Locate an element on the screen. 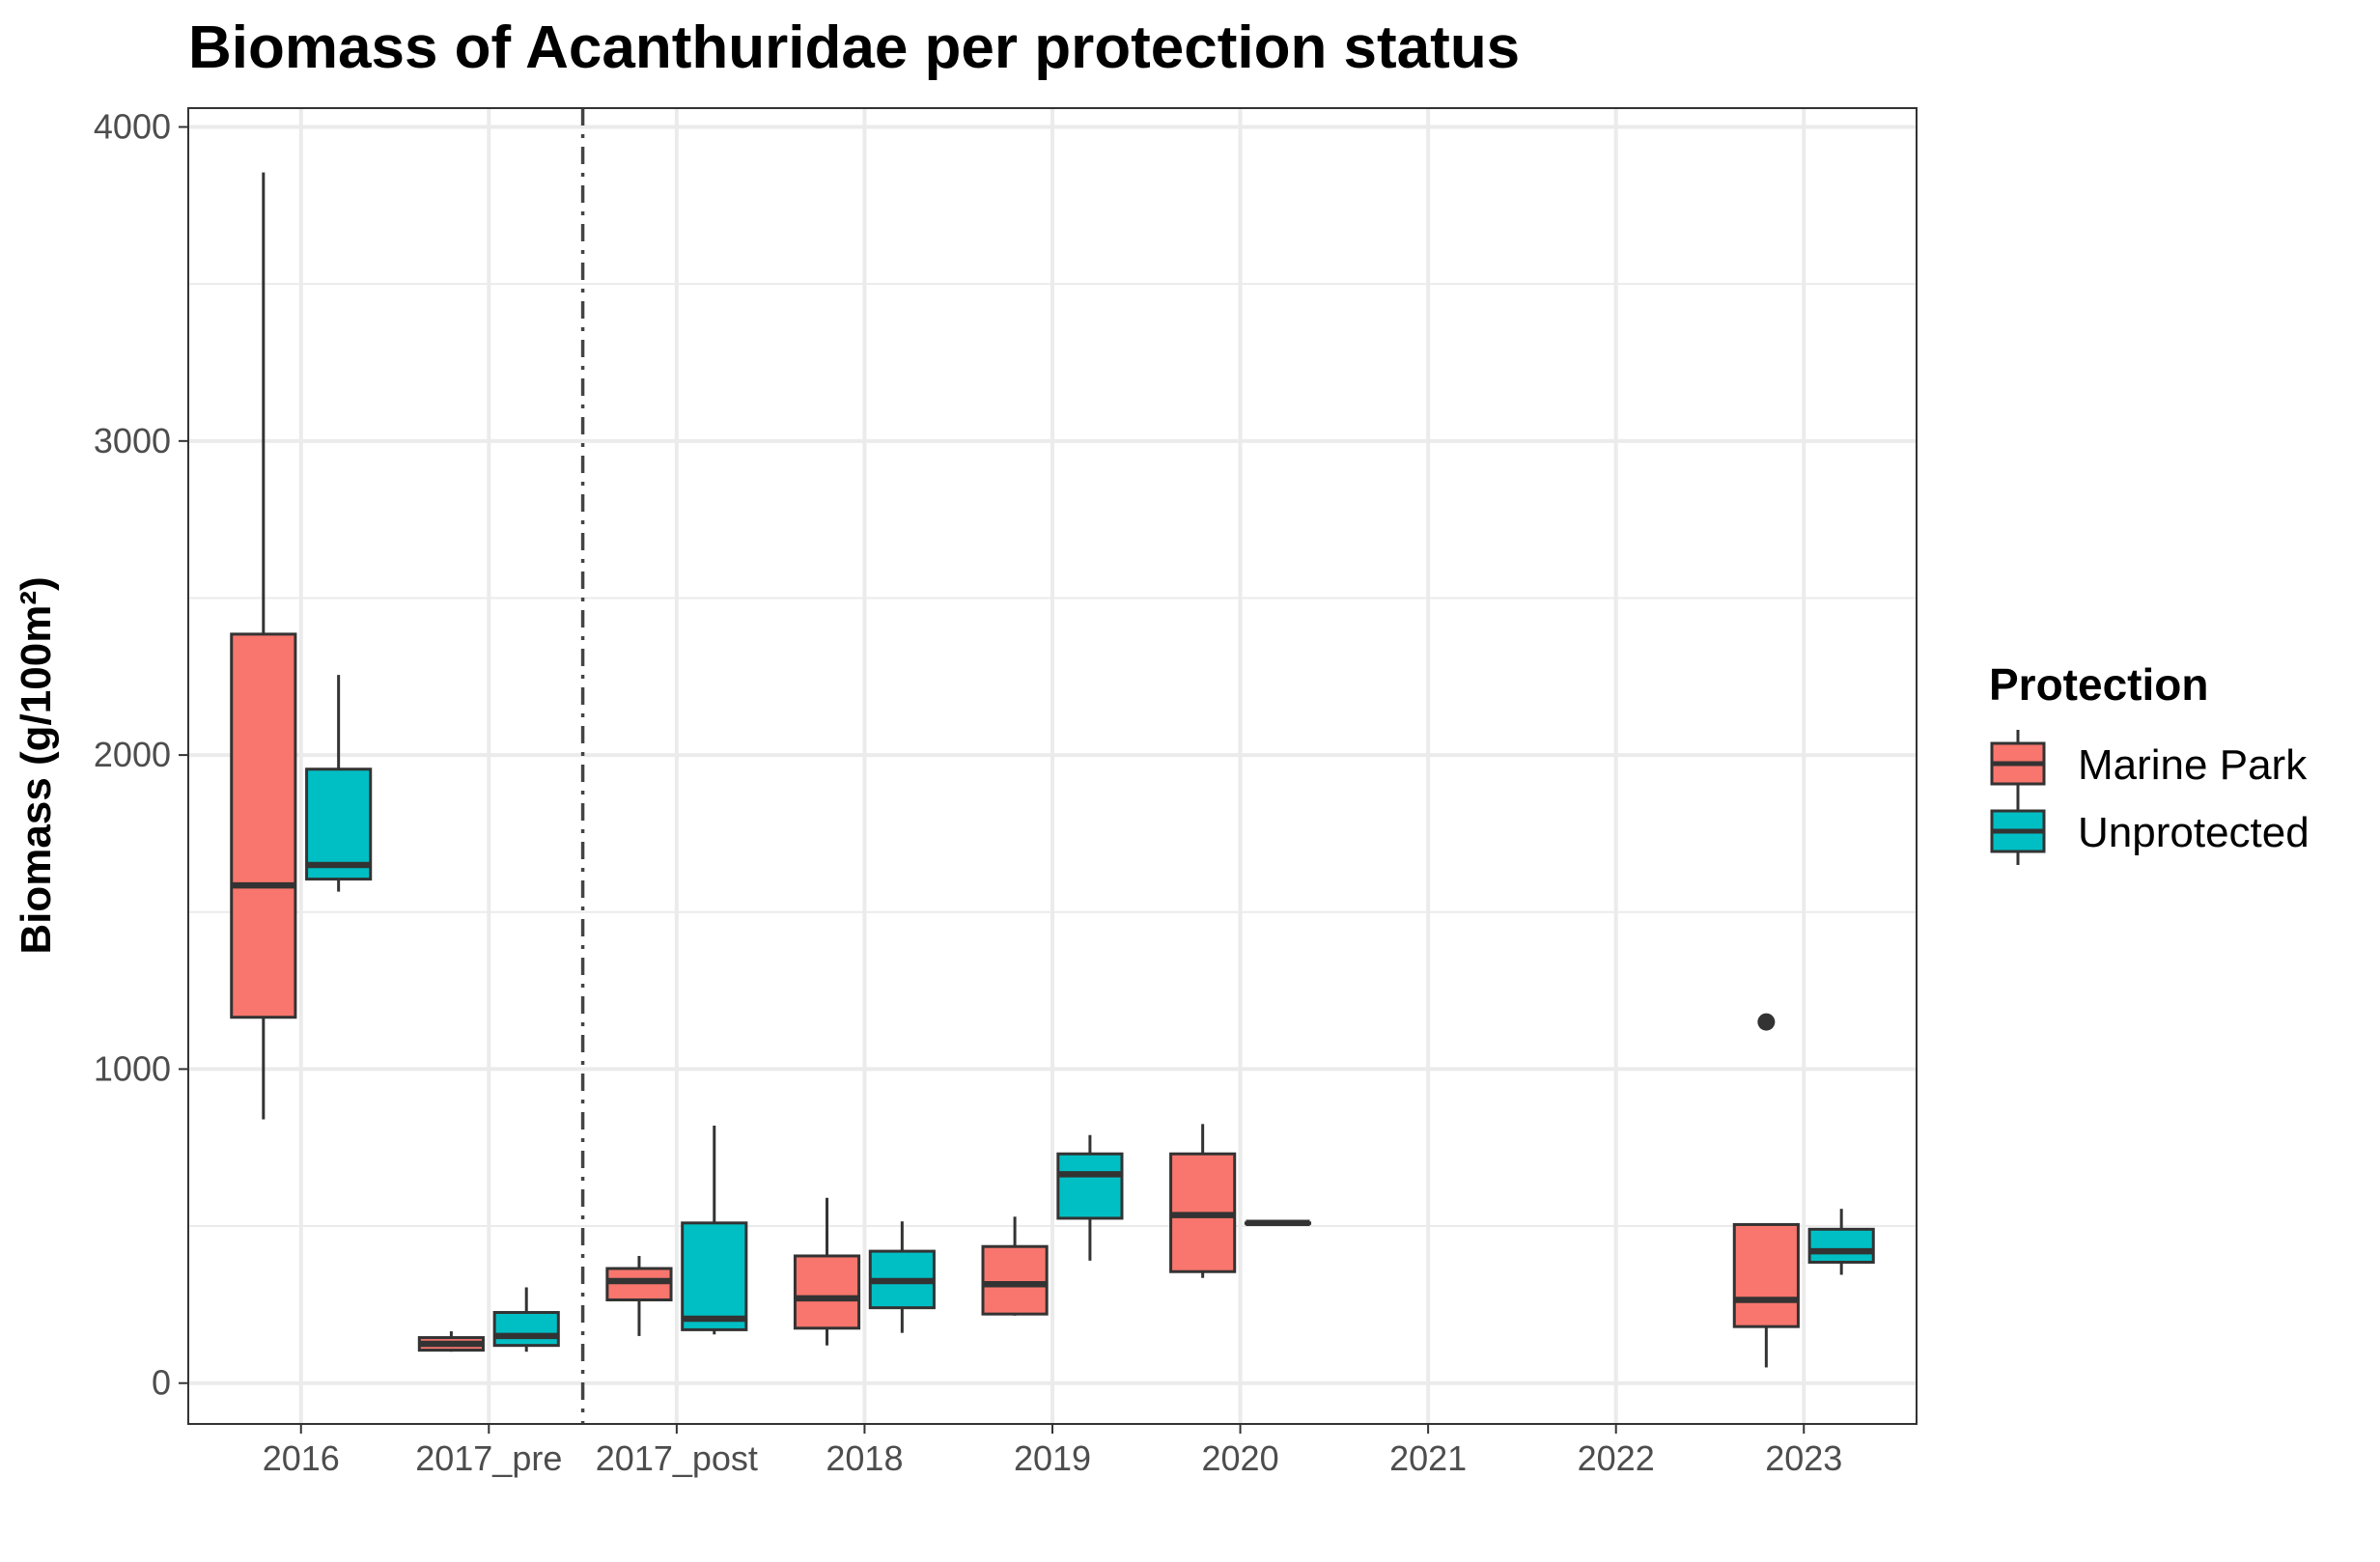 The height and width of the screenshot is (1562, 2380). y-axis-label: Biomass (g/100m²) is located at coordinates (36, 765).